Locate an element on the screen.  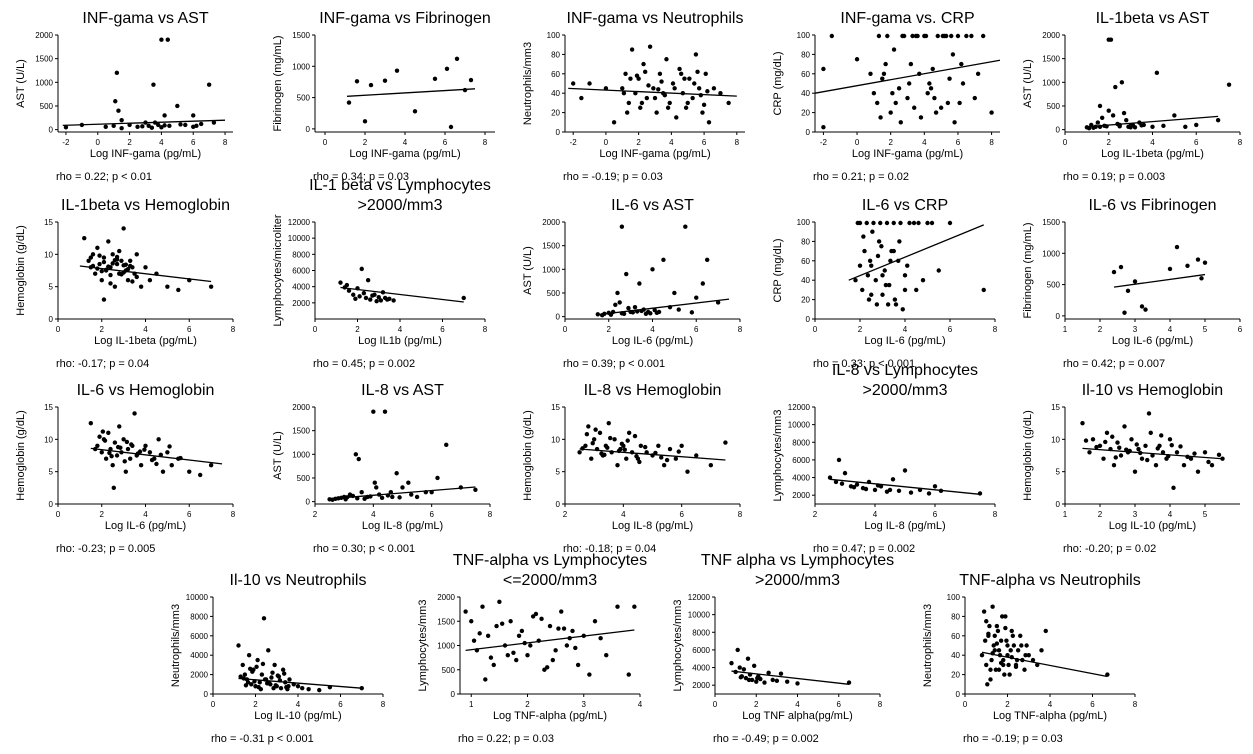
y-axis-label: Neutrophils/mm3 is located at coordinates (176, 645).